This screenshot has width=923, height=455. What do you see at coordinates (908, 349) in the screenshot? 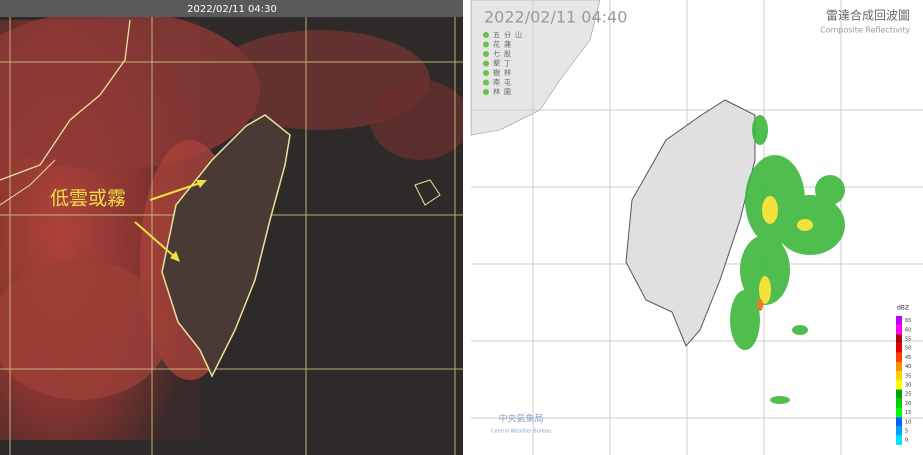
I see `legend-tick: 50` at bounding box center [908, 349].